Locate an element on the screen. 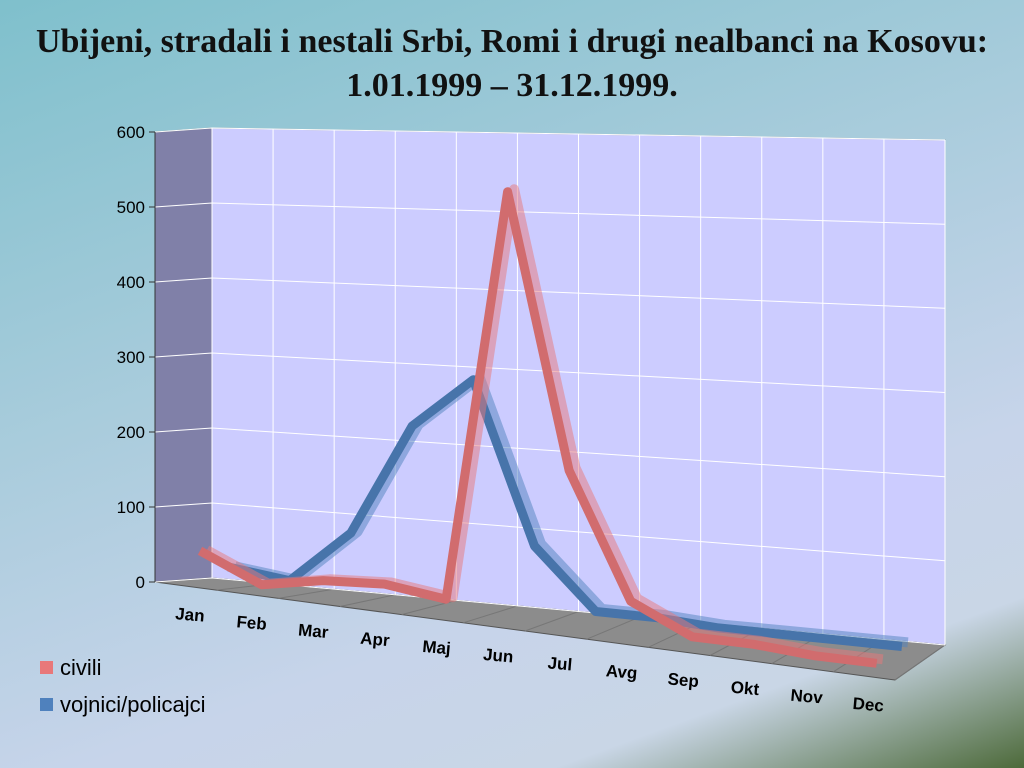  x-tick-label: Sep is located at coordinates (683, 680).